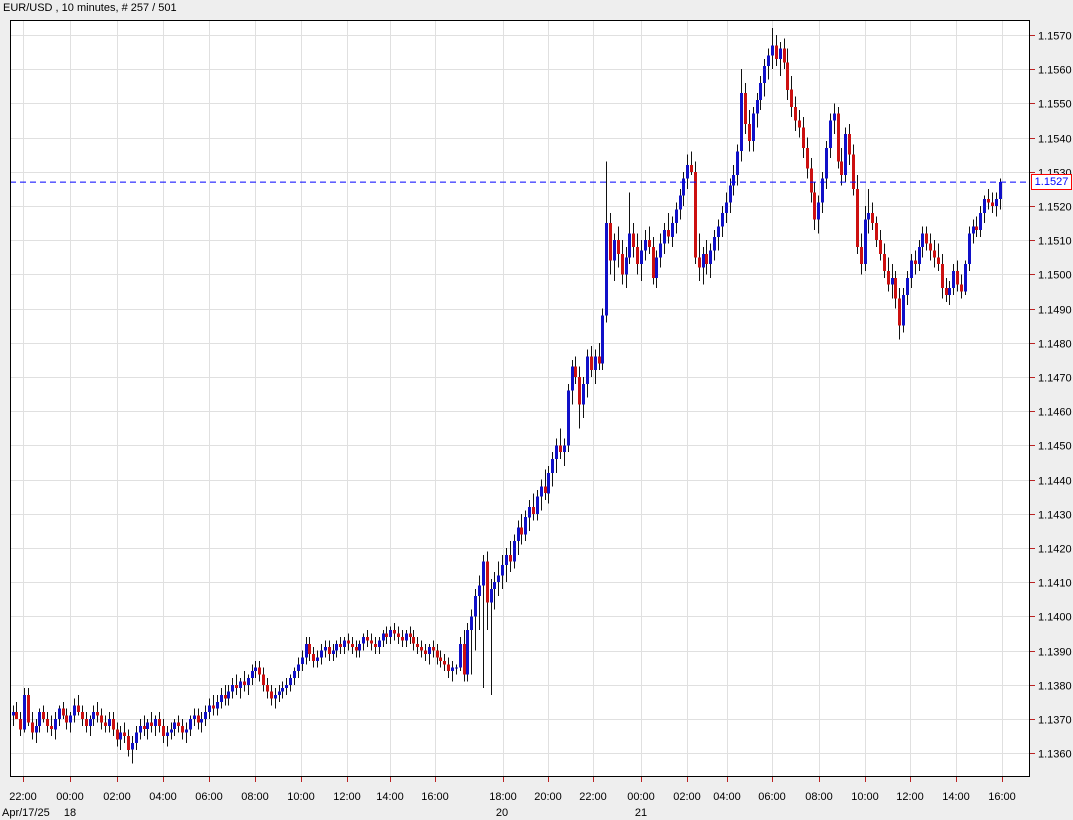  I want to click on y-axis-label: 1.1450, so click(1055, 447).